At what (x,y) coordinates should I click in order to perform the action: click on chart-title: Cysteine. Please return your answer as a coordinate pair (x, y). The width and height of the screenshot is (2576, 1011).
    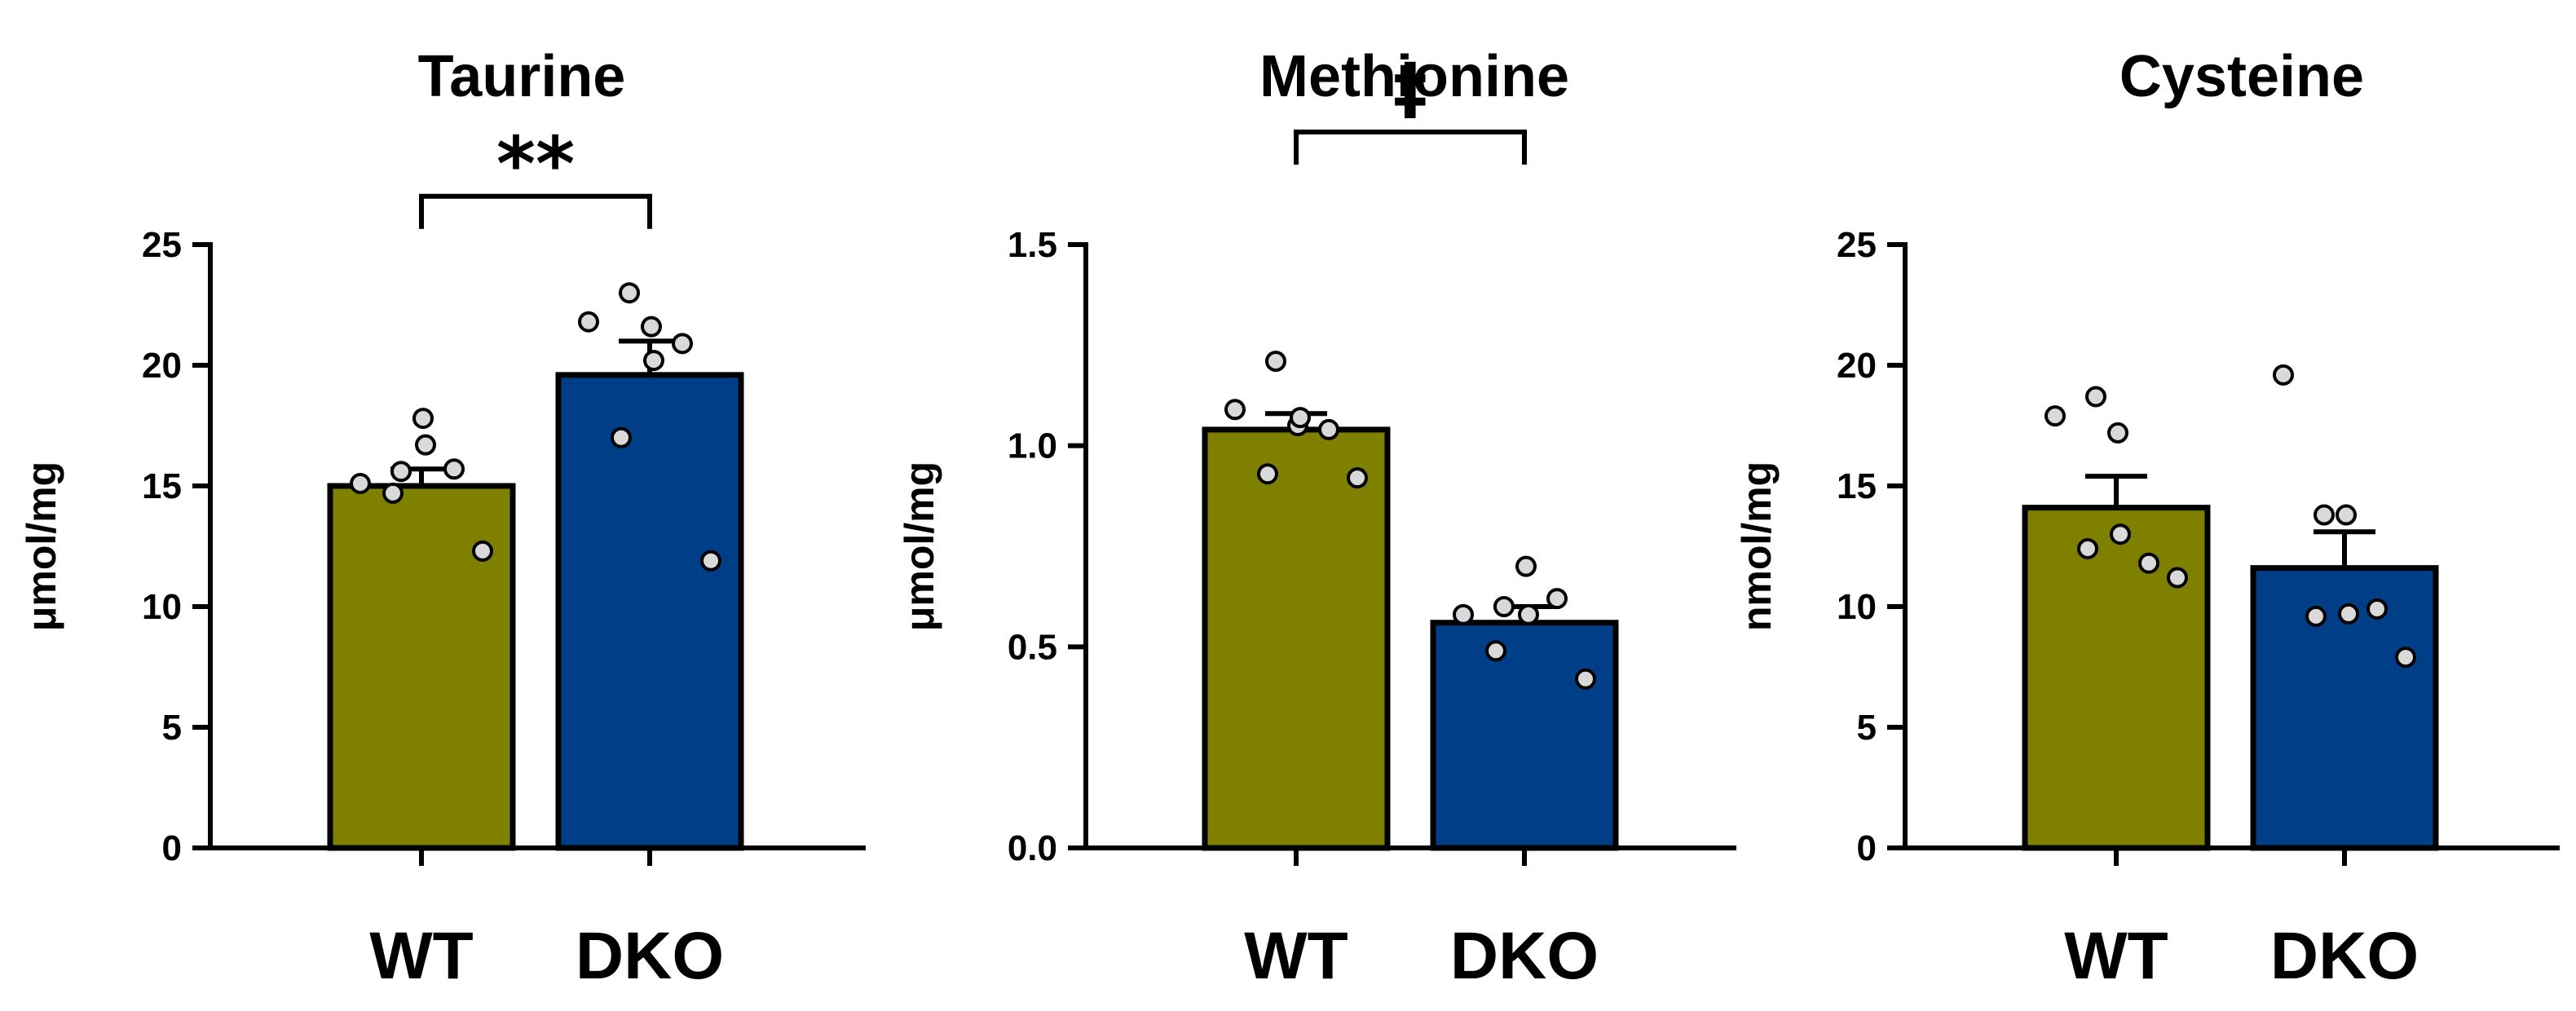
    Looking at the image, I should click on (2241, 76).